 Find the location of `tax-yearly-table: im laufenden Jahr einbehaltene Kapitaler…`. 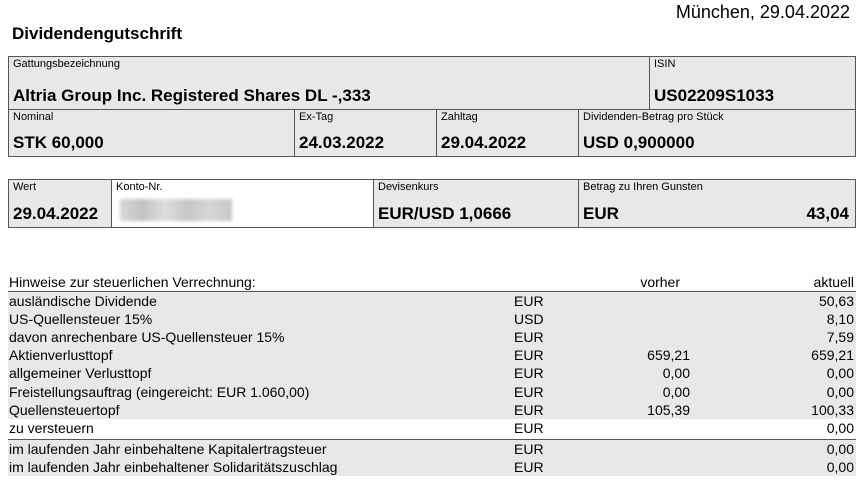

tax-yearly-table: im laufenden Jahr einbehaltene Kapitaler… is located at coordinates (432, 458).